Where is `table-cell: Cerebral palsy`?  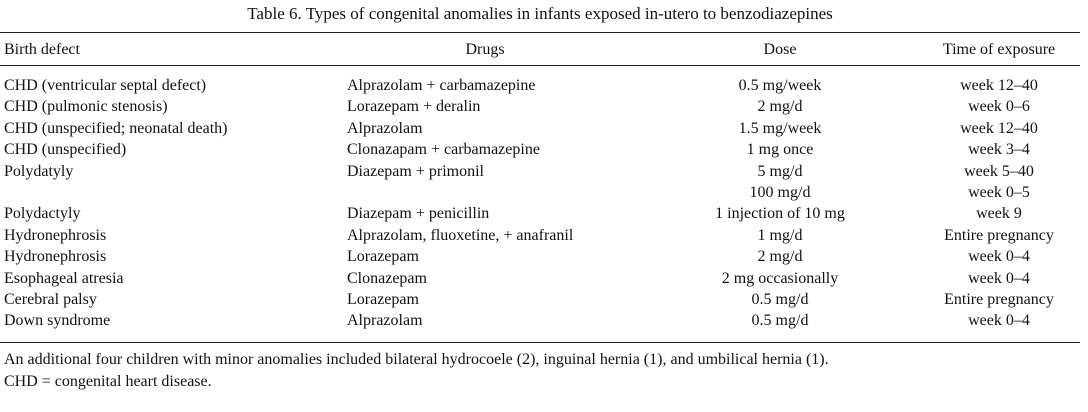 table-cell: Cerebral palsy is located at coordinates (50, 299).